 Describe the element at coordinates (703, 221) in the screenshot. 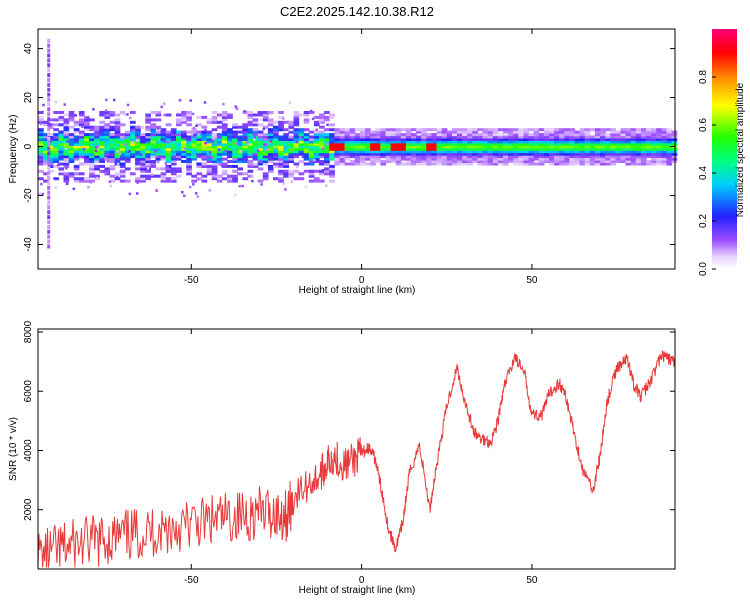

I see `colorbar-tick-label: 0.2` at that location.